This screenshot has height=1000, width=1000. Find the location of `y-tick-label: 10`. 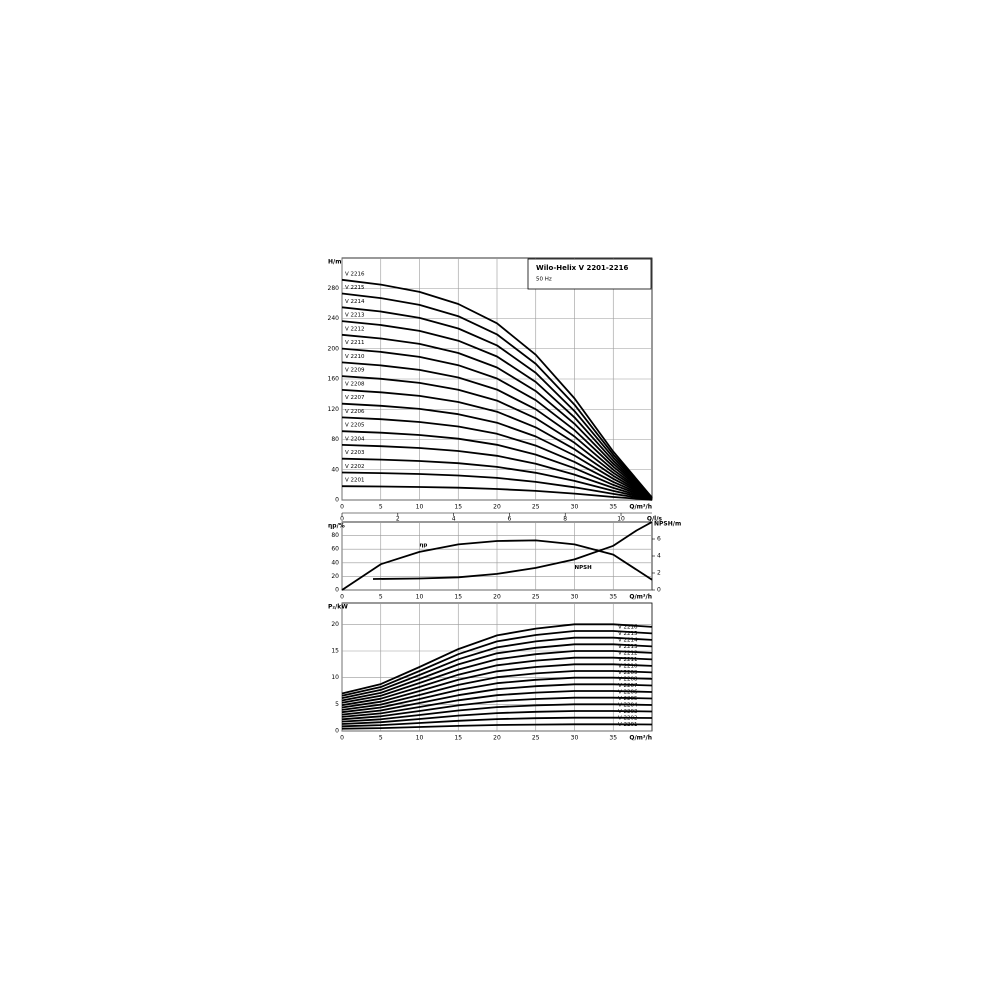

y-tick-label: 10 is located at coordinates (335, 677).